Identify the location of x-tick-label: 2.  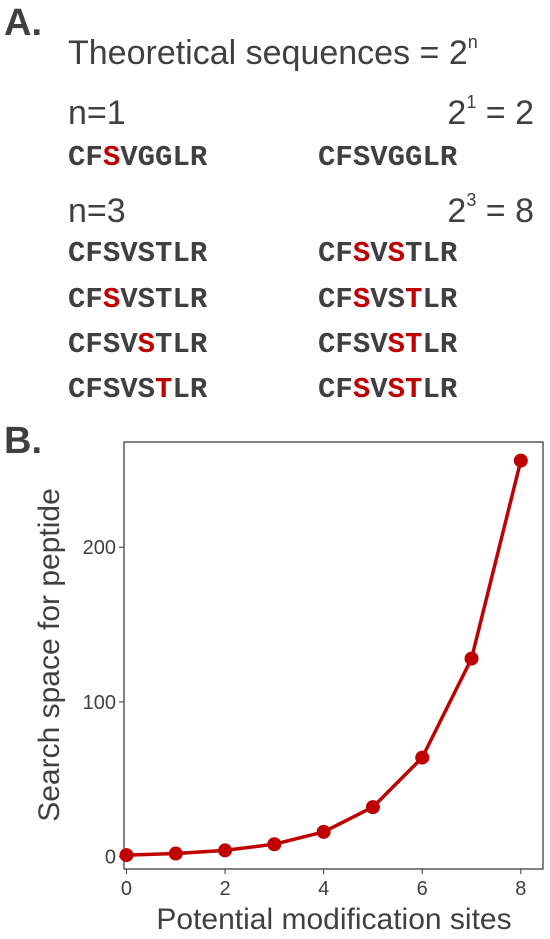
(224, 889).